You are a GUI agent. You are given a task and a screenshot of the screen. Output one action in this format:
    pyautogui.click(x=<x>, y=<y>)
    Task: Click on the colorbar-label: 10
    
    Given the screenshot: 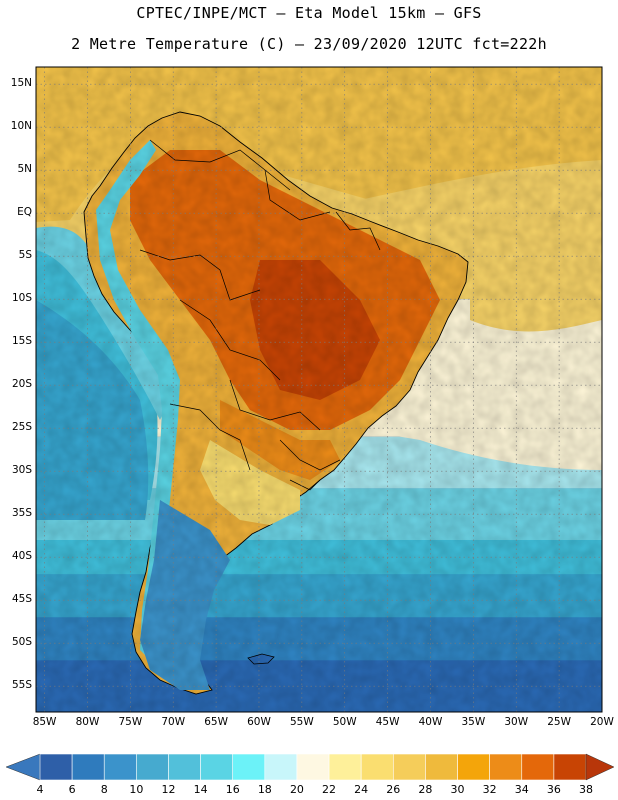 What is the action you would take?
    pyautogui.click(x=136, y=789)
    